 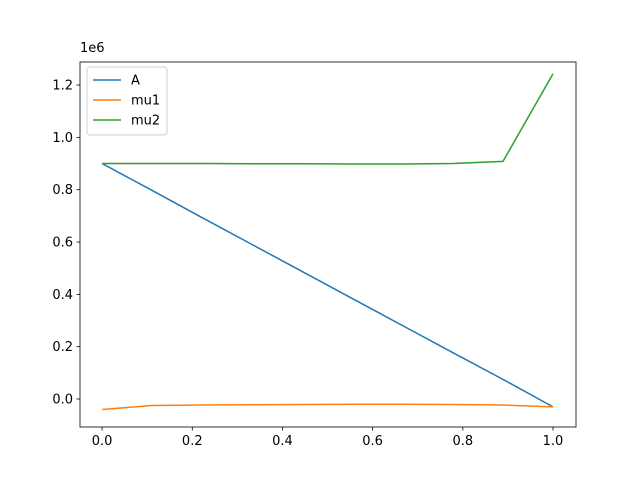 What do you see at coordinates (62, 86) in the screenshot?
I see `y-tick-label: 1.2` at bounding box center [62, 86].